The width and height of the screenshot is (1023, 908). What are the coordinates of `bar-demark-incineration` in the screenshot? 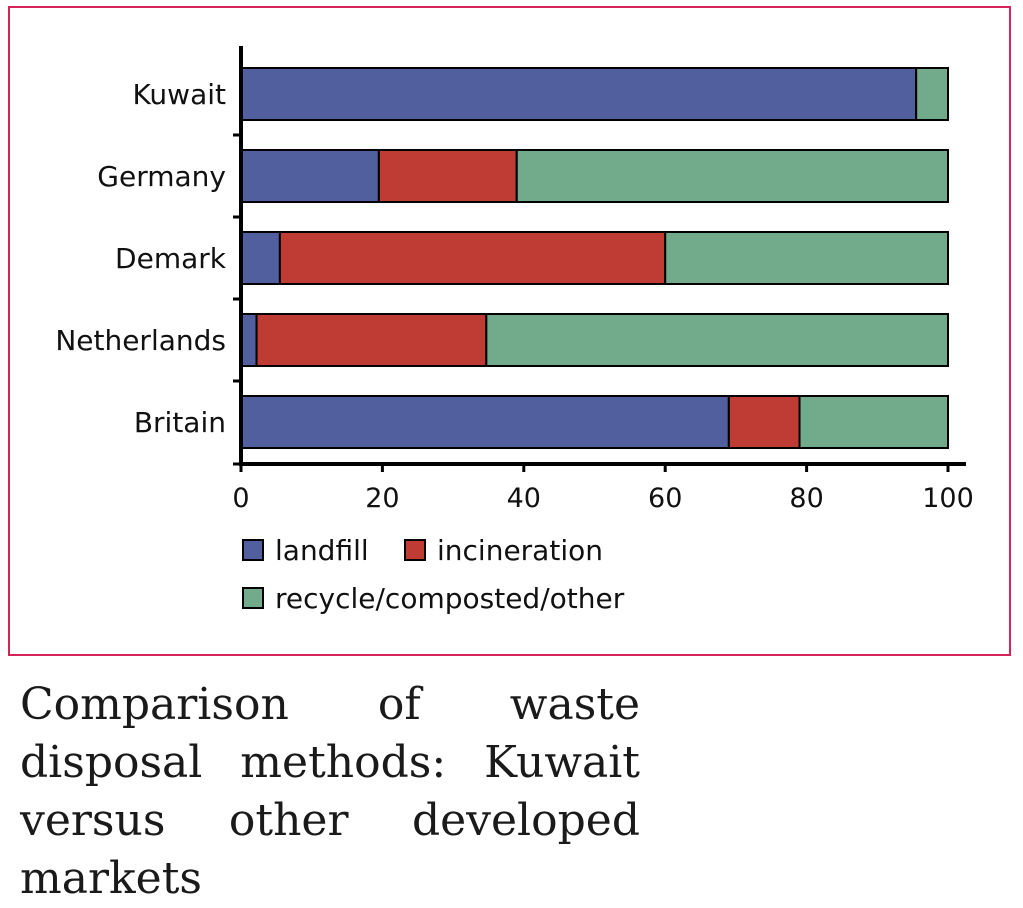 It's located at (472, 258).